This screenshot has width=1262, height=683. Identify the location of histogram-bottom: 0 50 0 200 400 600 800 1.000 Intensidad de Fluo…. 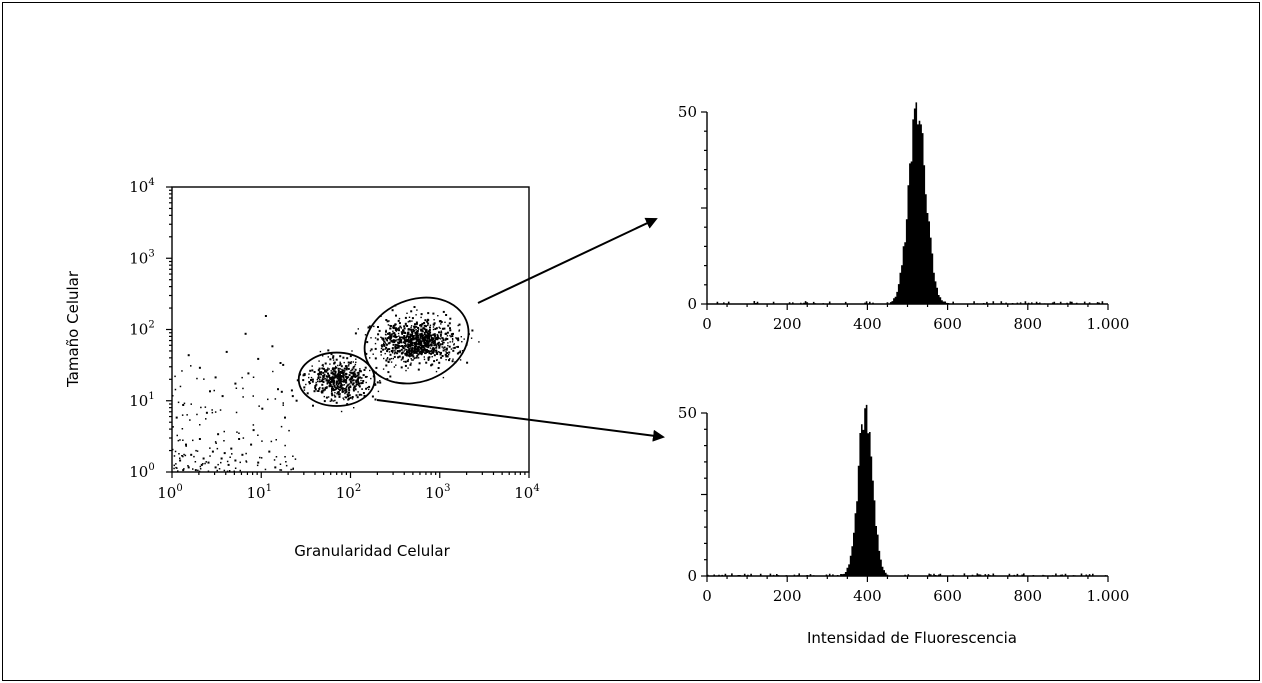
(904, 525).